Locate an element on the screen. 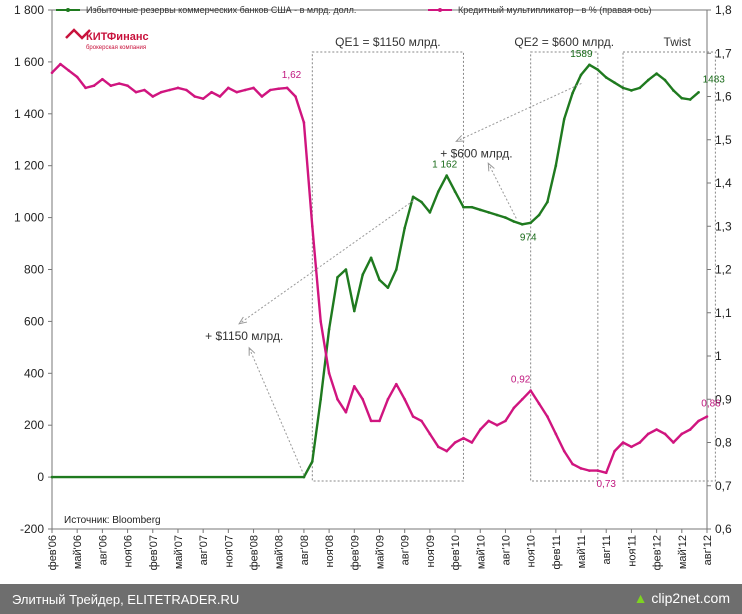 The height and width of the screenshot is (614, 742). leaf-icon: ▲ is located at coordinates (640, 598).